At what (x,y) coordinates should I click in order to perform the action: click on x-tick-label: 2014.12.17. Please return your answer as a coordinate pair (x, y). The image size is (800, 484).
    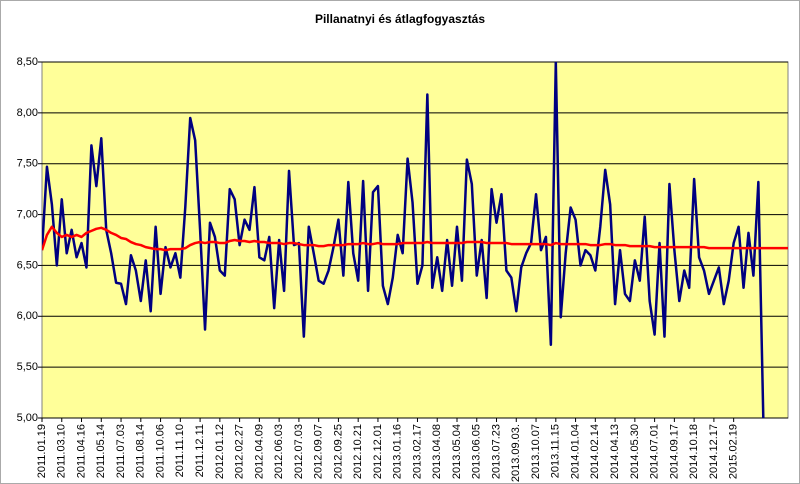
    Looking at the image, I should click on (714, 451).